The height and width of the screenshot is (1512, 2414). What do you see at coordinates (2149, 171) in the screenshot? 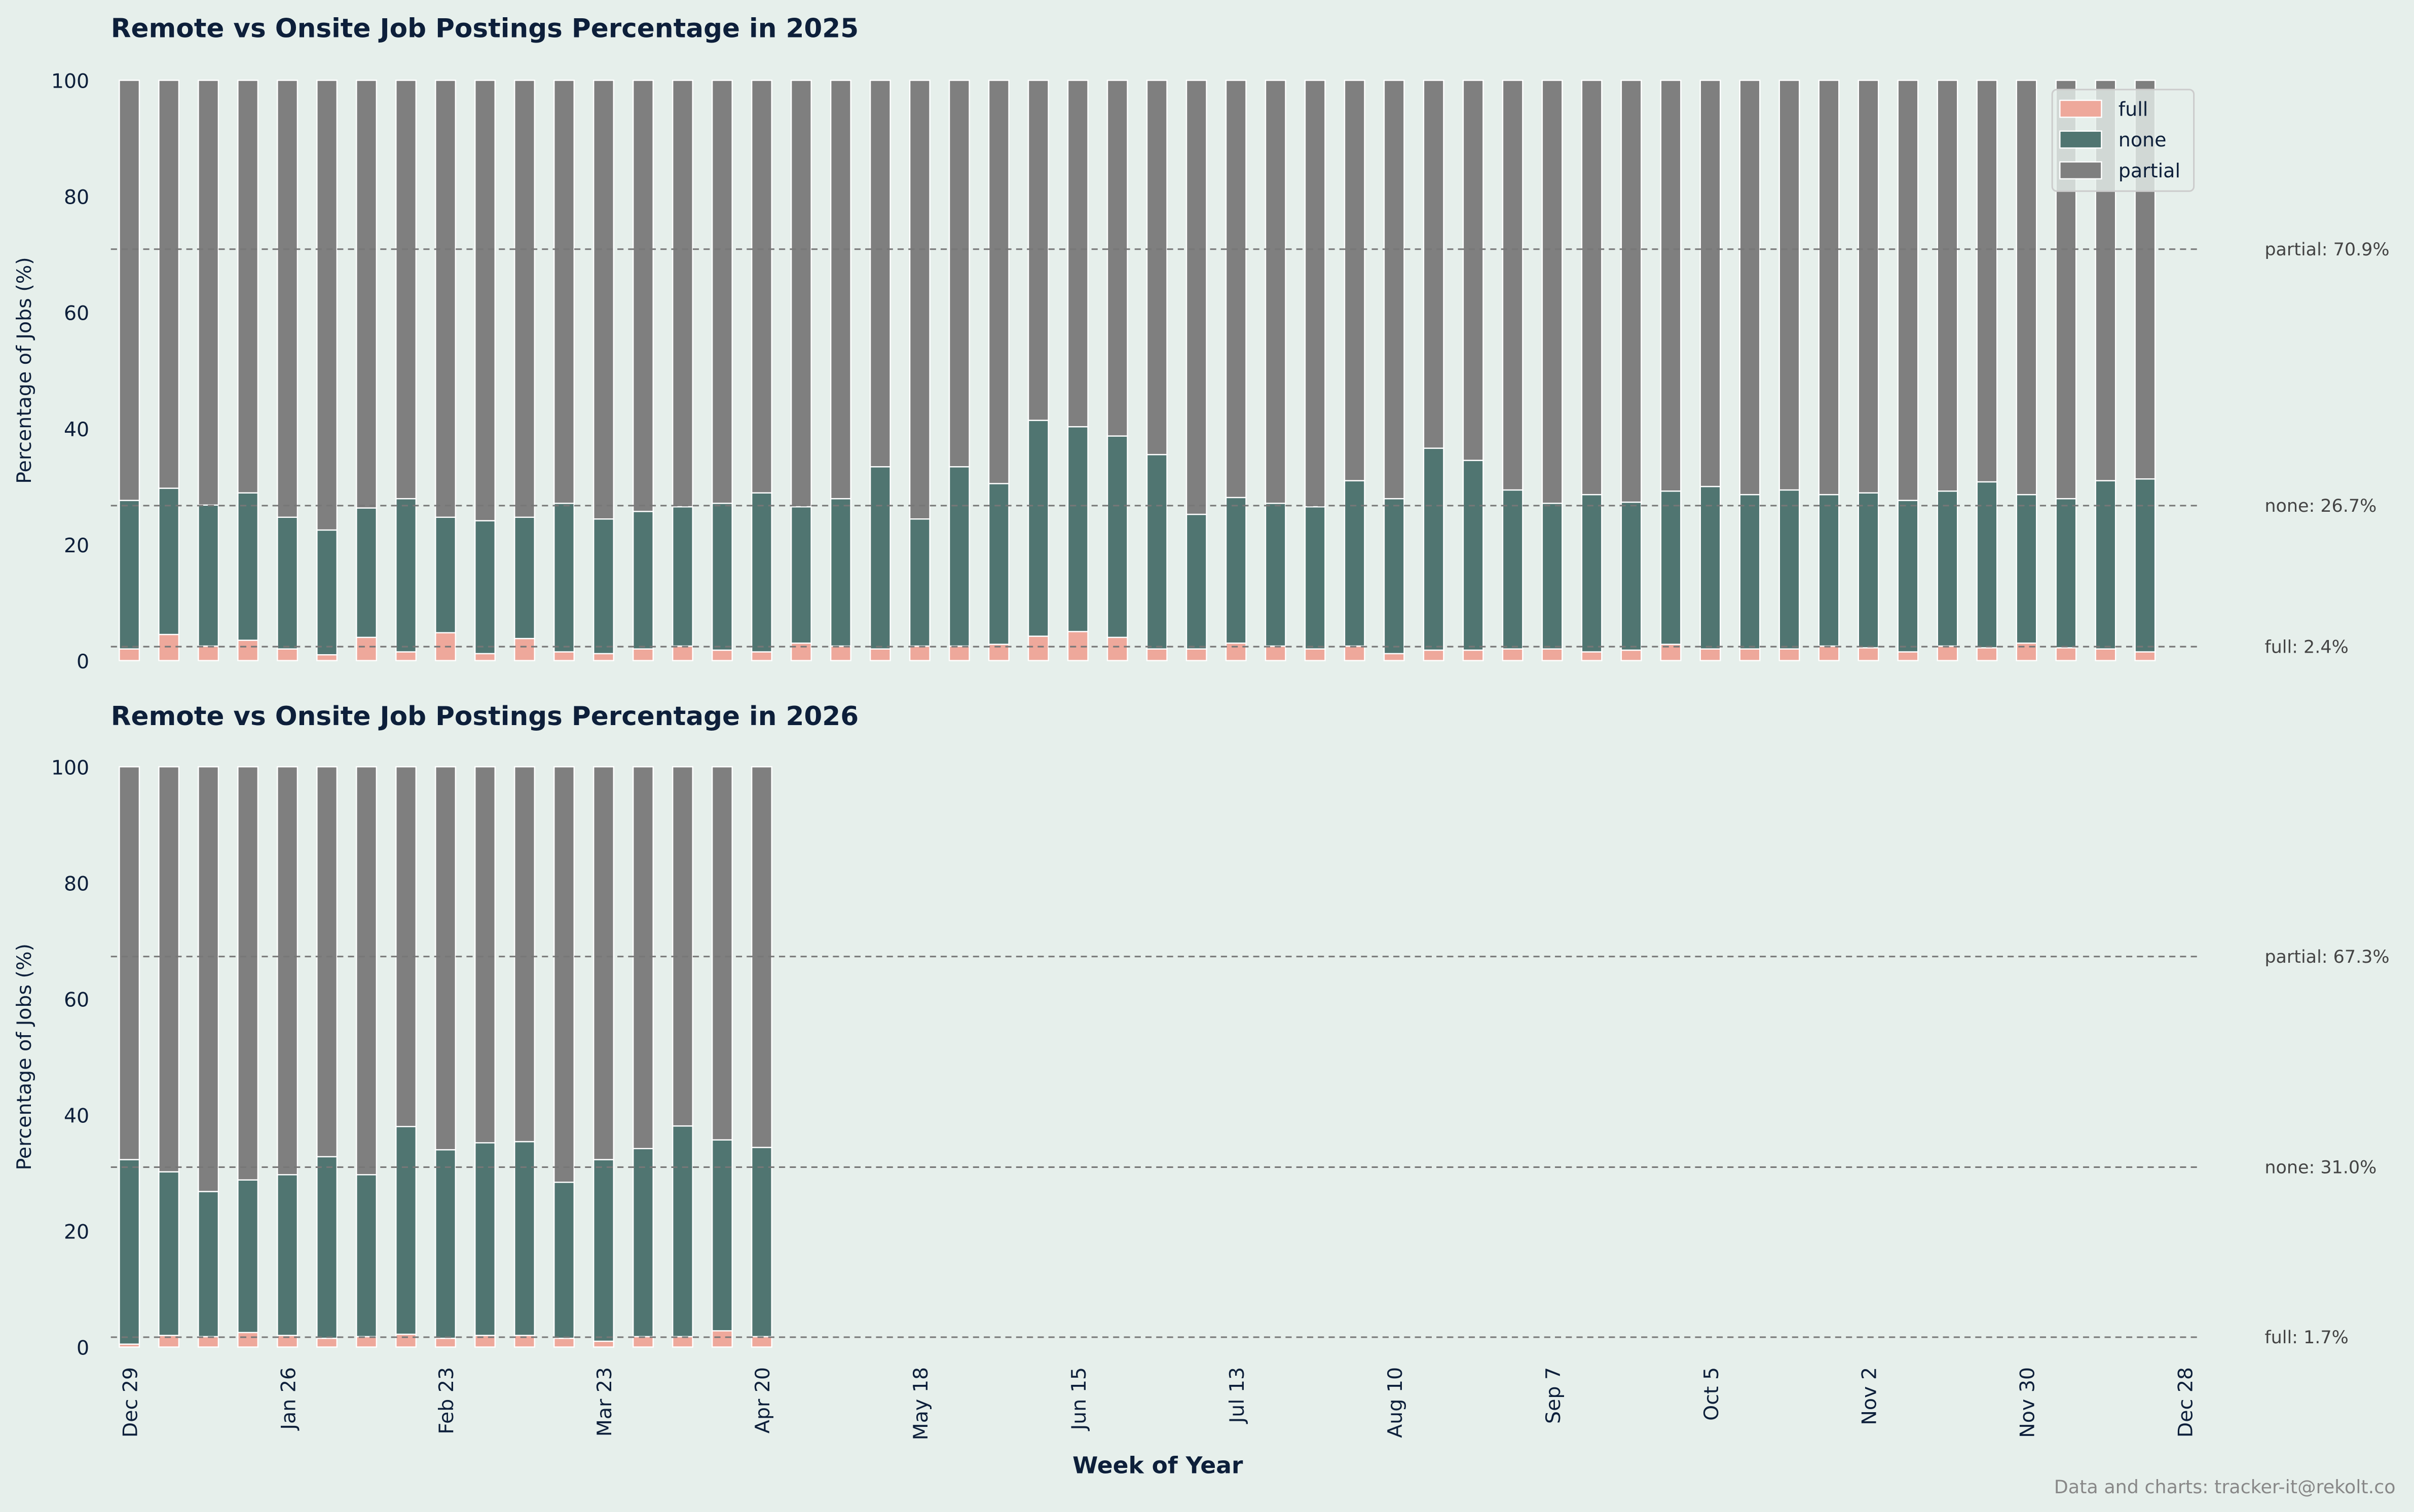
I see `legend-label-partial: partial` at bounding box center [2149, 171].